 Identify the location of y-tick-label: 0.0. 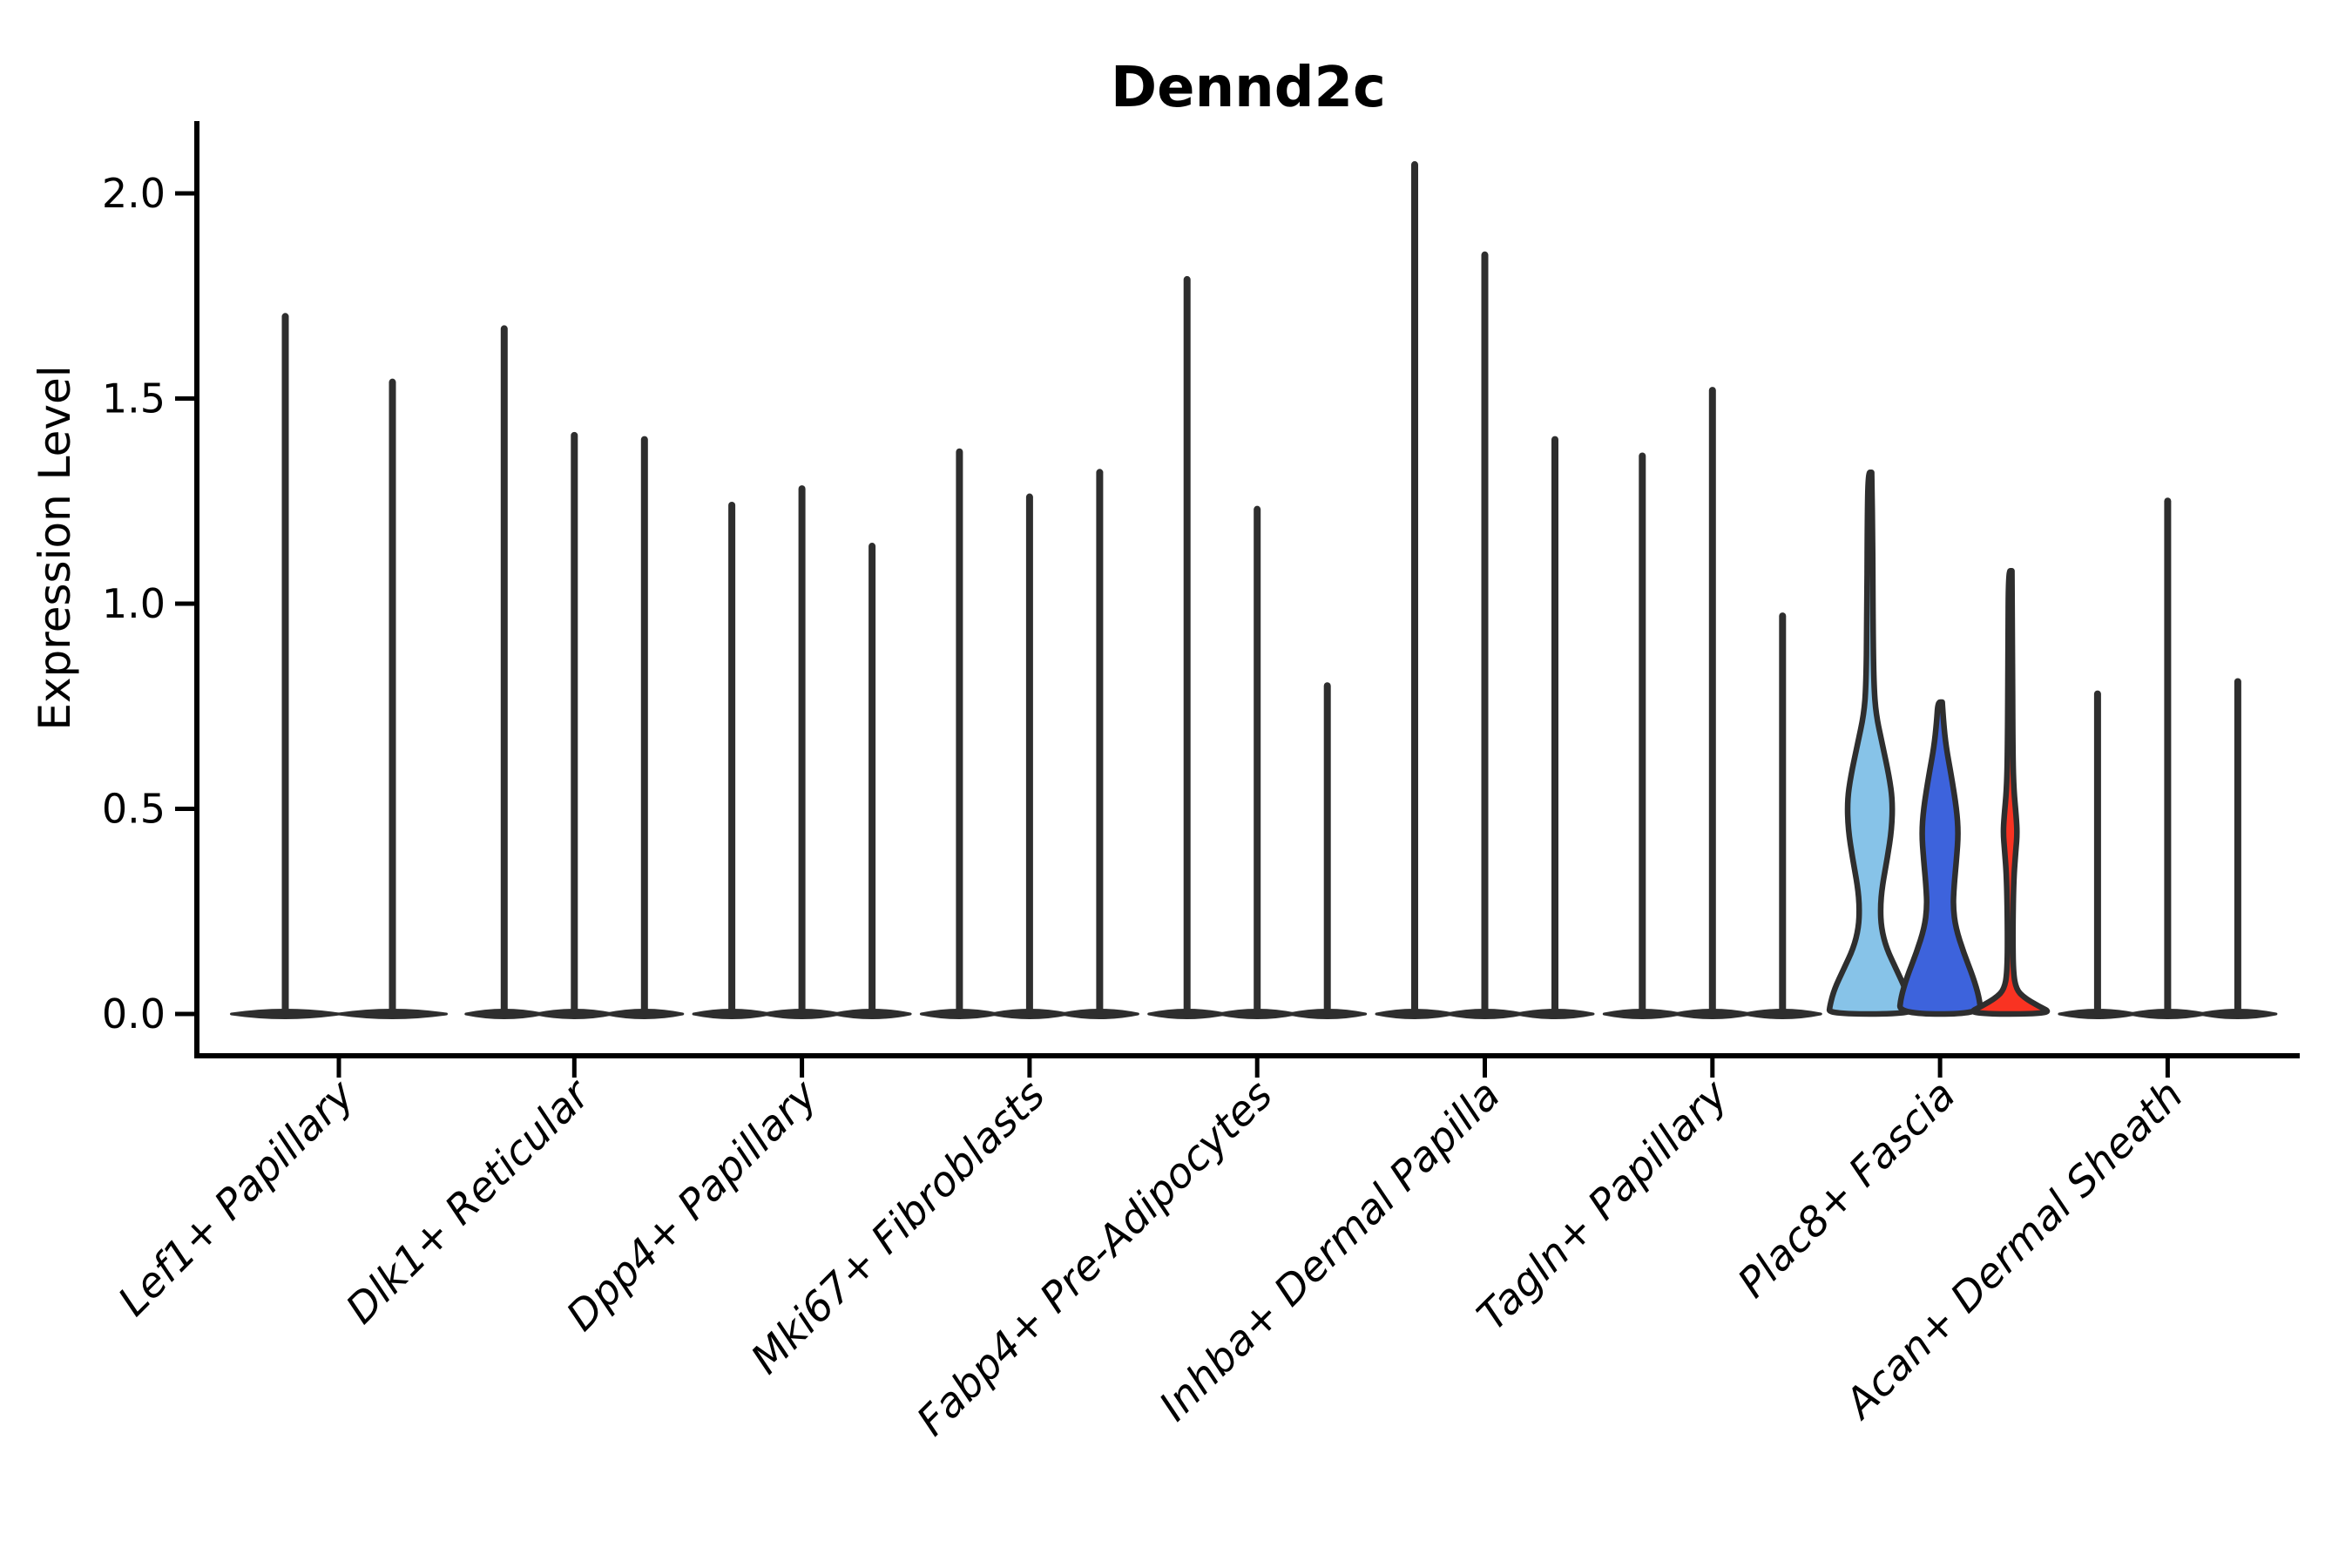
(134, 1014).